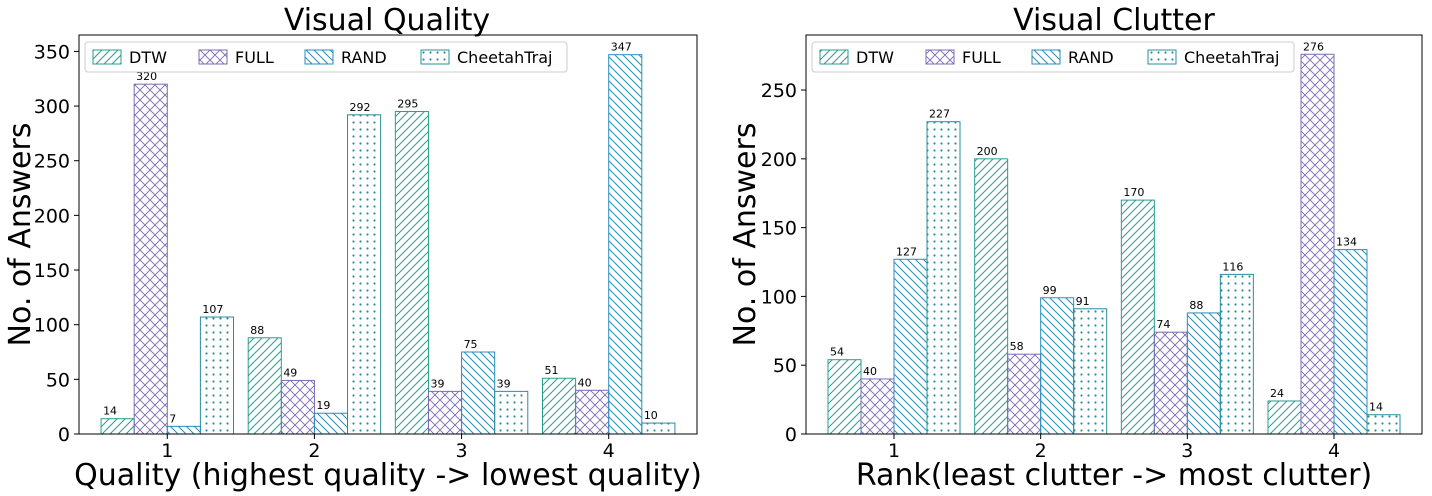  Describe the element at coordinates (1187, 451) in the screenshot. I see `x-tick-label: 3` at that location.